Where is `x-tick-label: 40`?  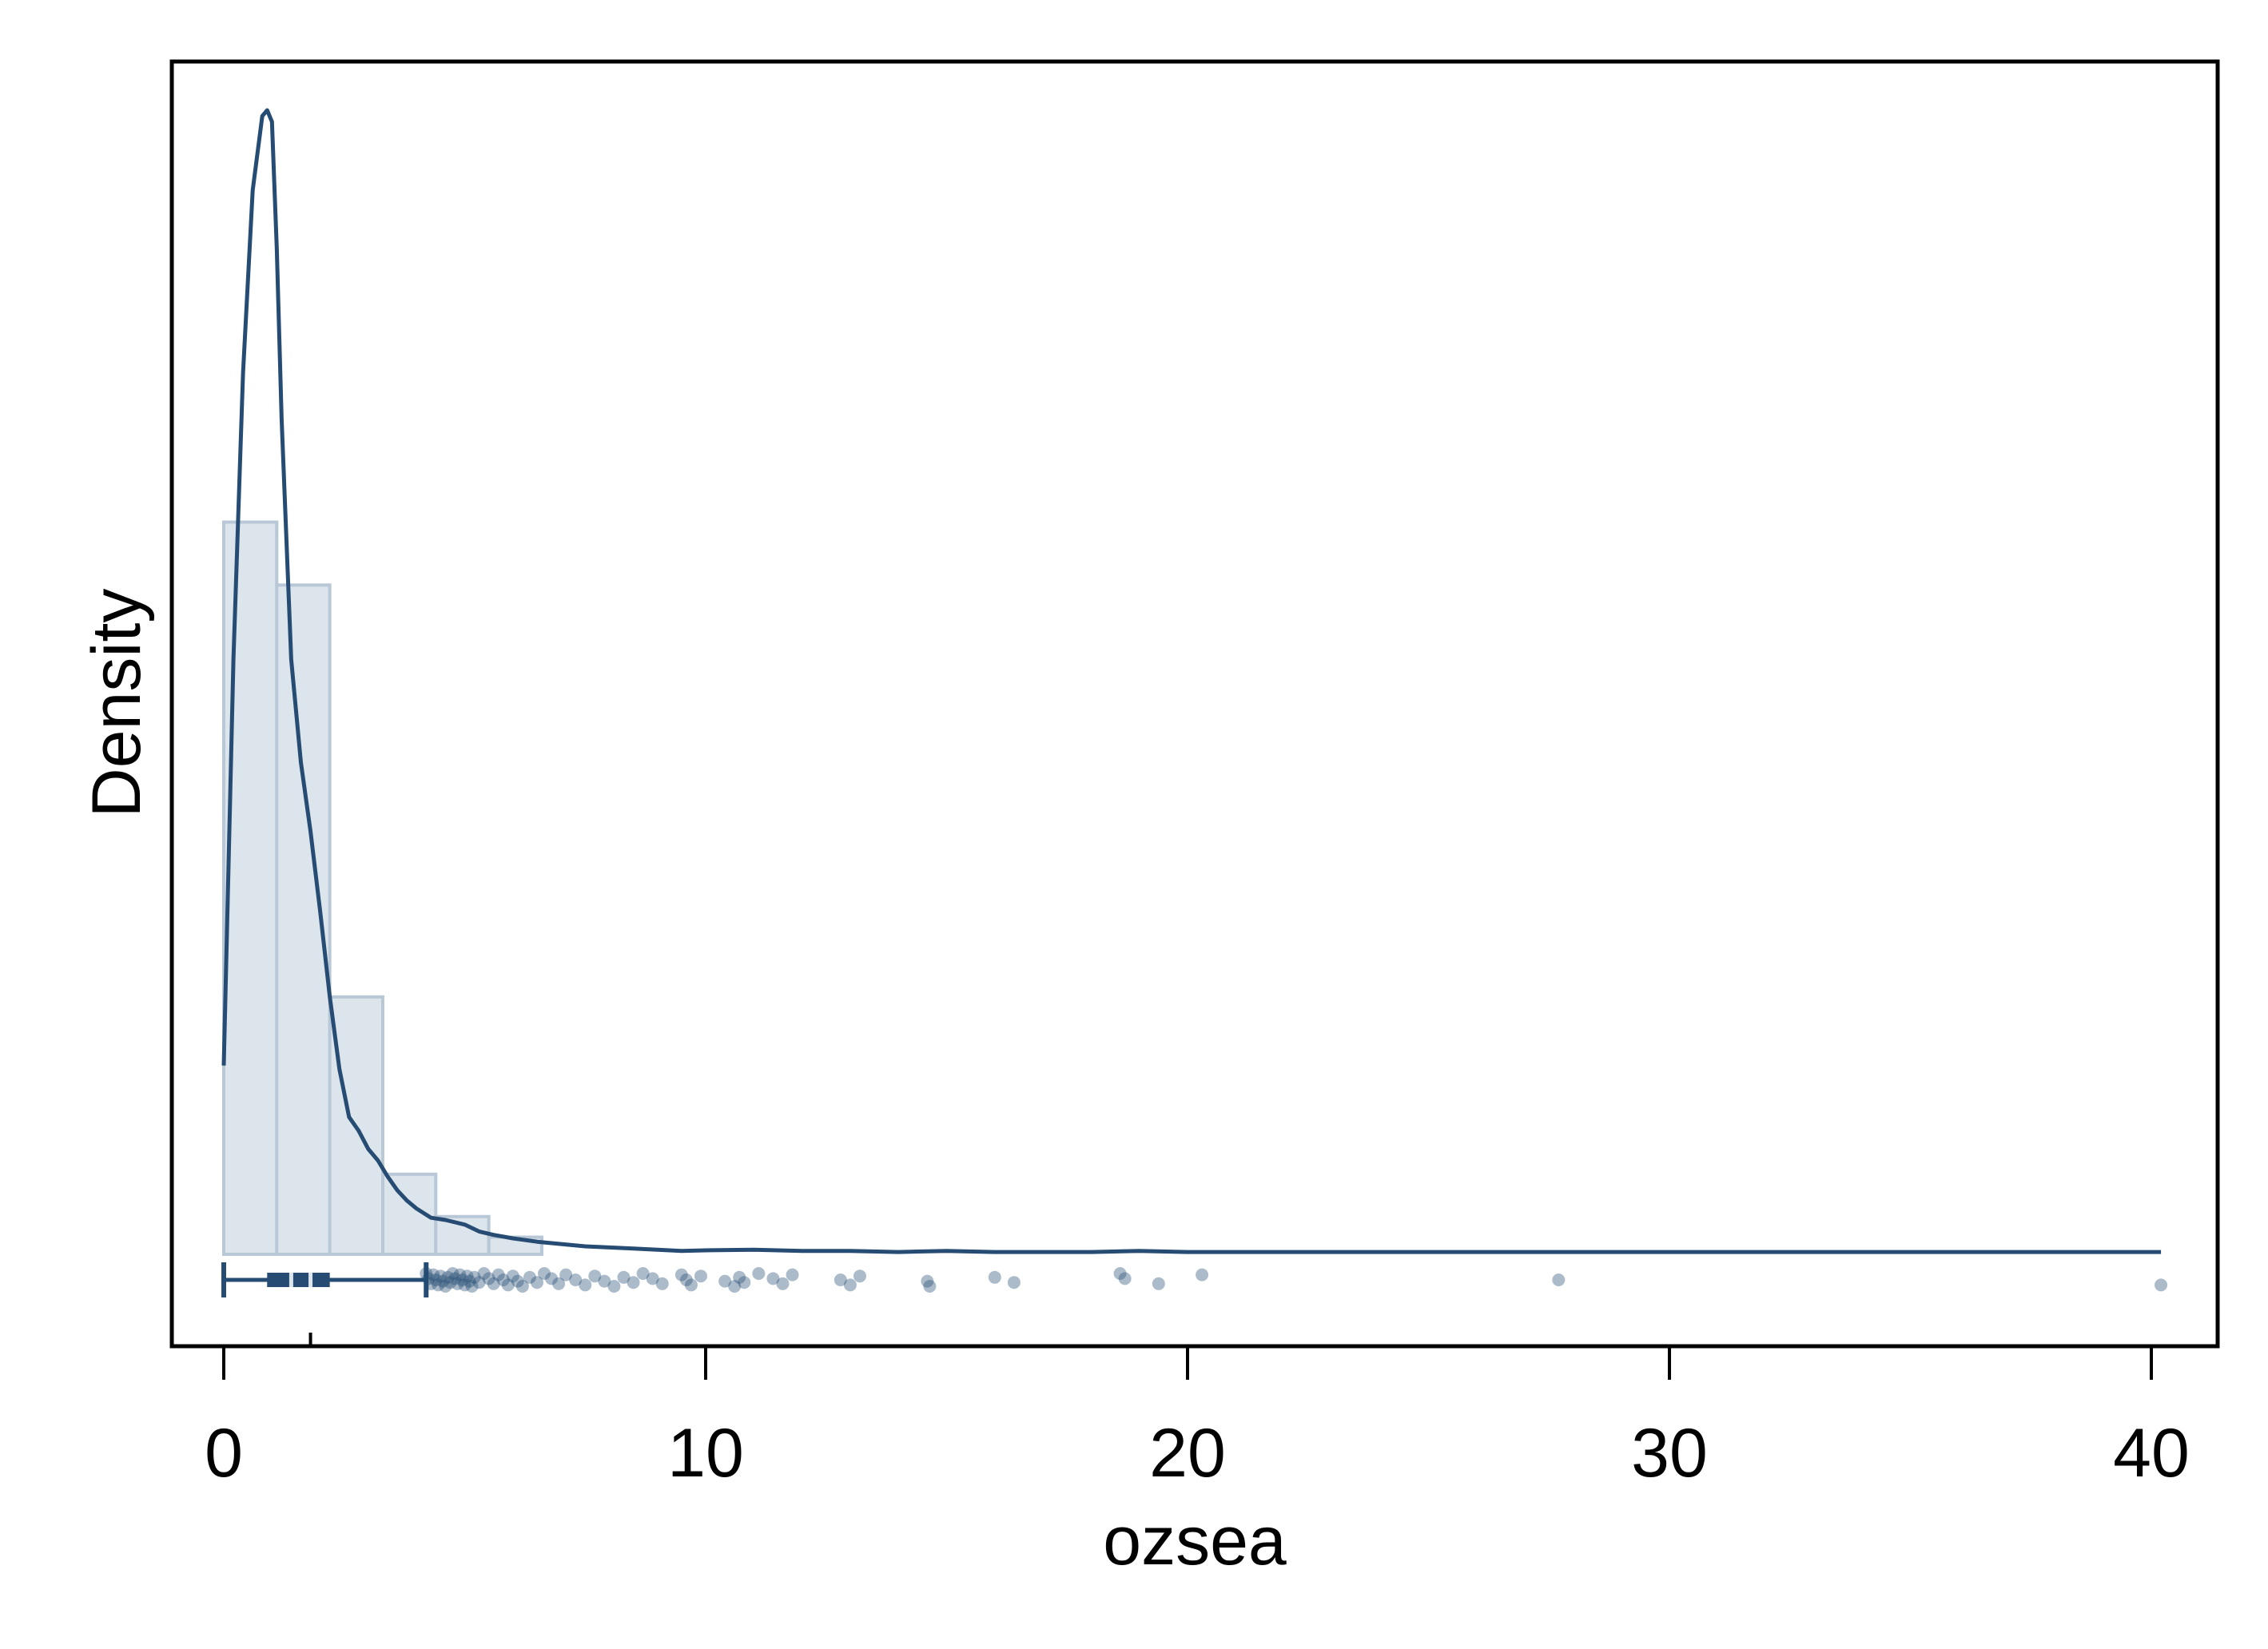 x-tick-label: 40 is located at coordinates (2151, 1453).